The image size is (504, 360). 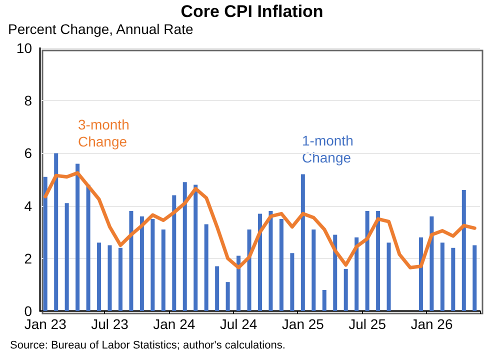 I want to click on x-tick-label: Jan 24, so click(x=174, y=324).